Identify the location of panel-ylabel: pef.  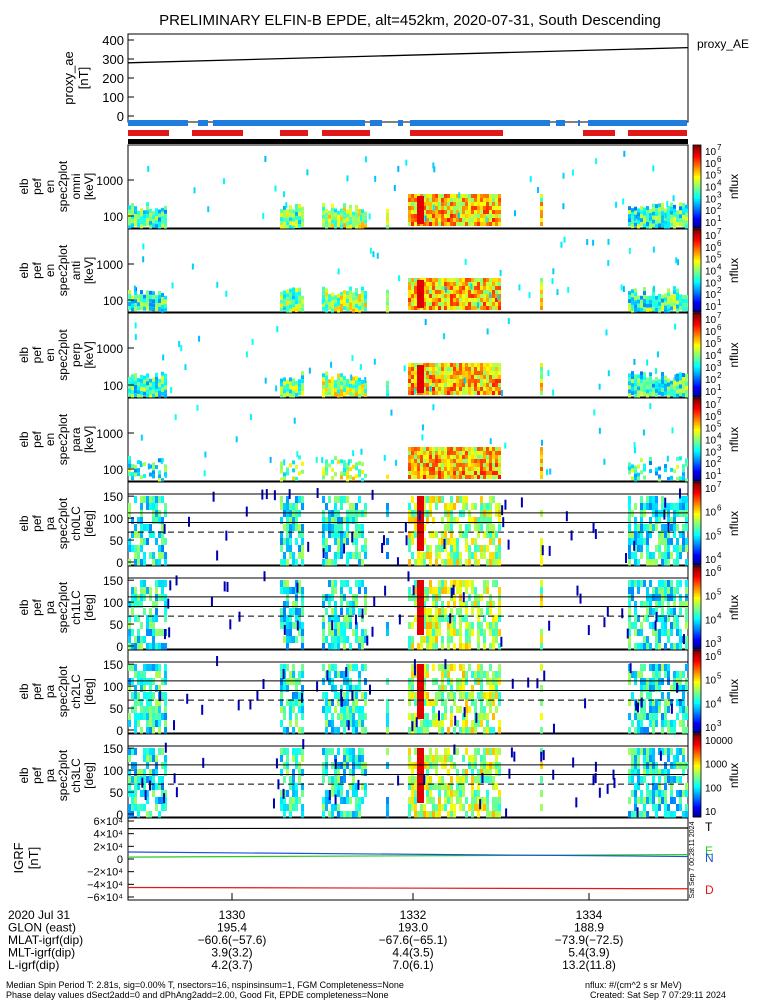
(37, 269).